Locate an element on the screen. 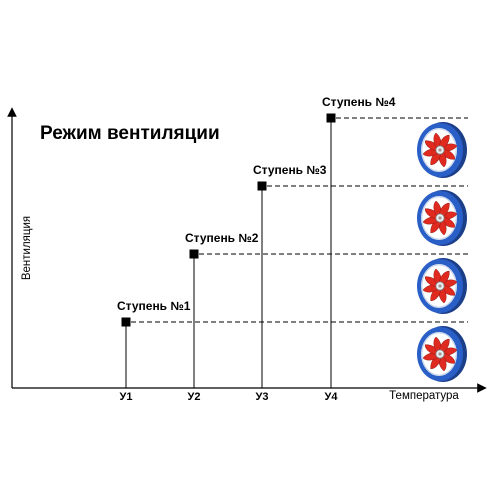 Image resolution: width=500 pixels, height=500 pixels. y-axis-label: Вентиляция is located at coordinates (27, 248).